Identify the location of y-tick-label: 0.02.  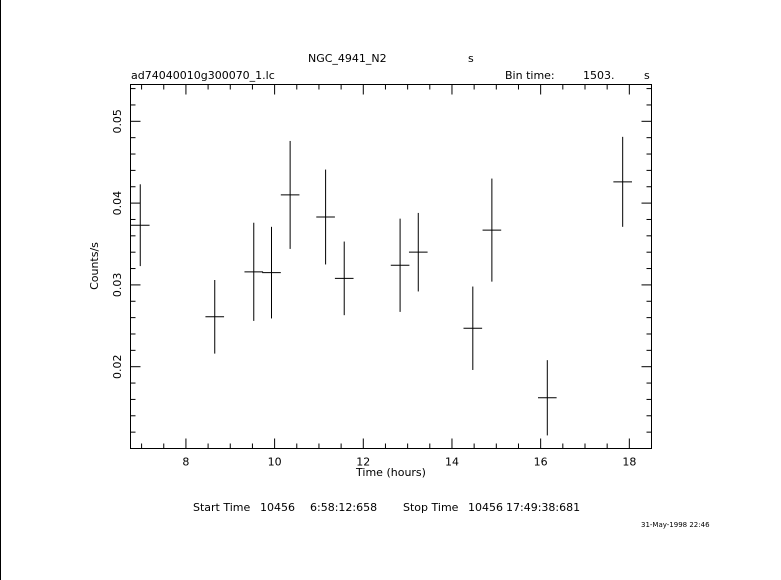
(117, 366).